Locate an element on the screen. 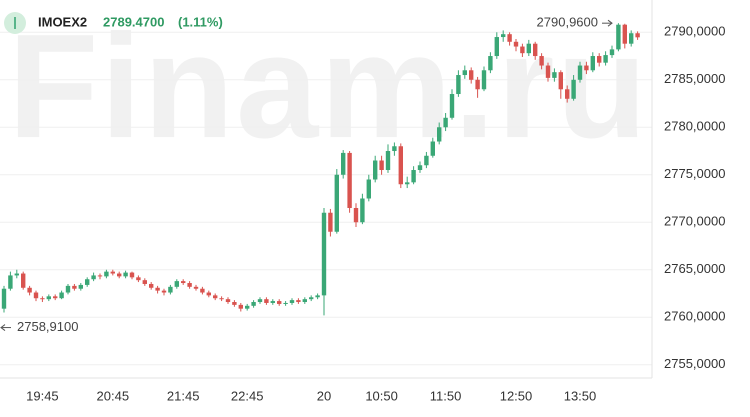  y-tick-label: 2780,0000 is located at coordinates (694, 126).